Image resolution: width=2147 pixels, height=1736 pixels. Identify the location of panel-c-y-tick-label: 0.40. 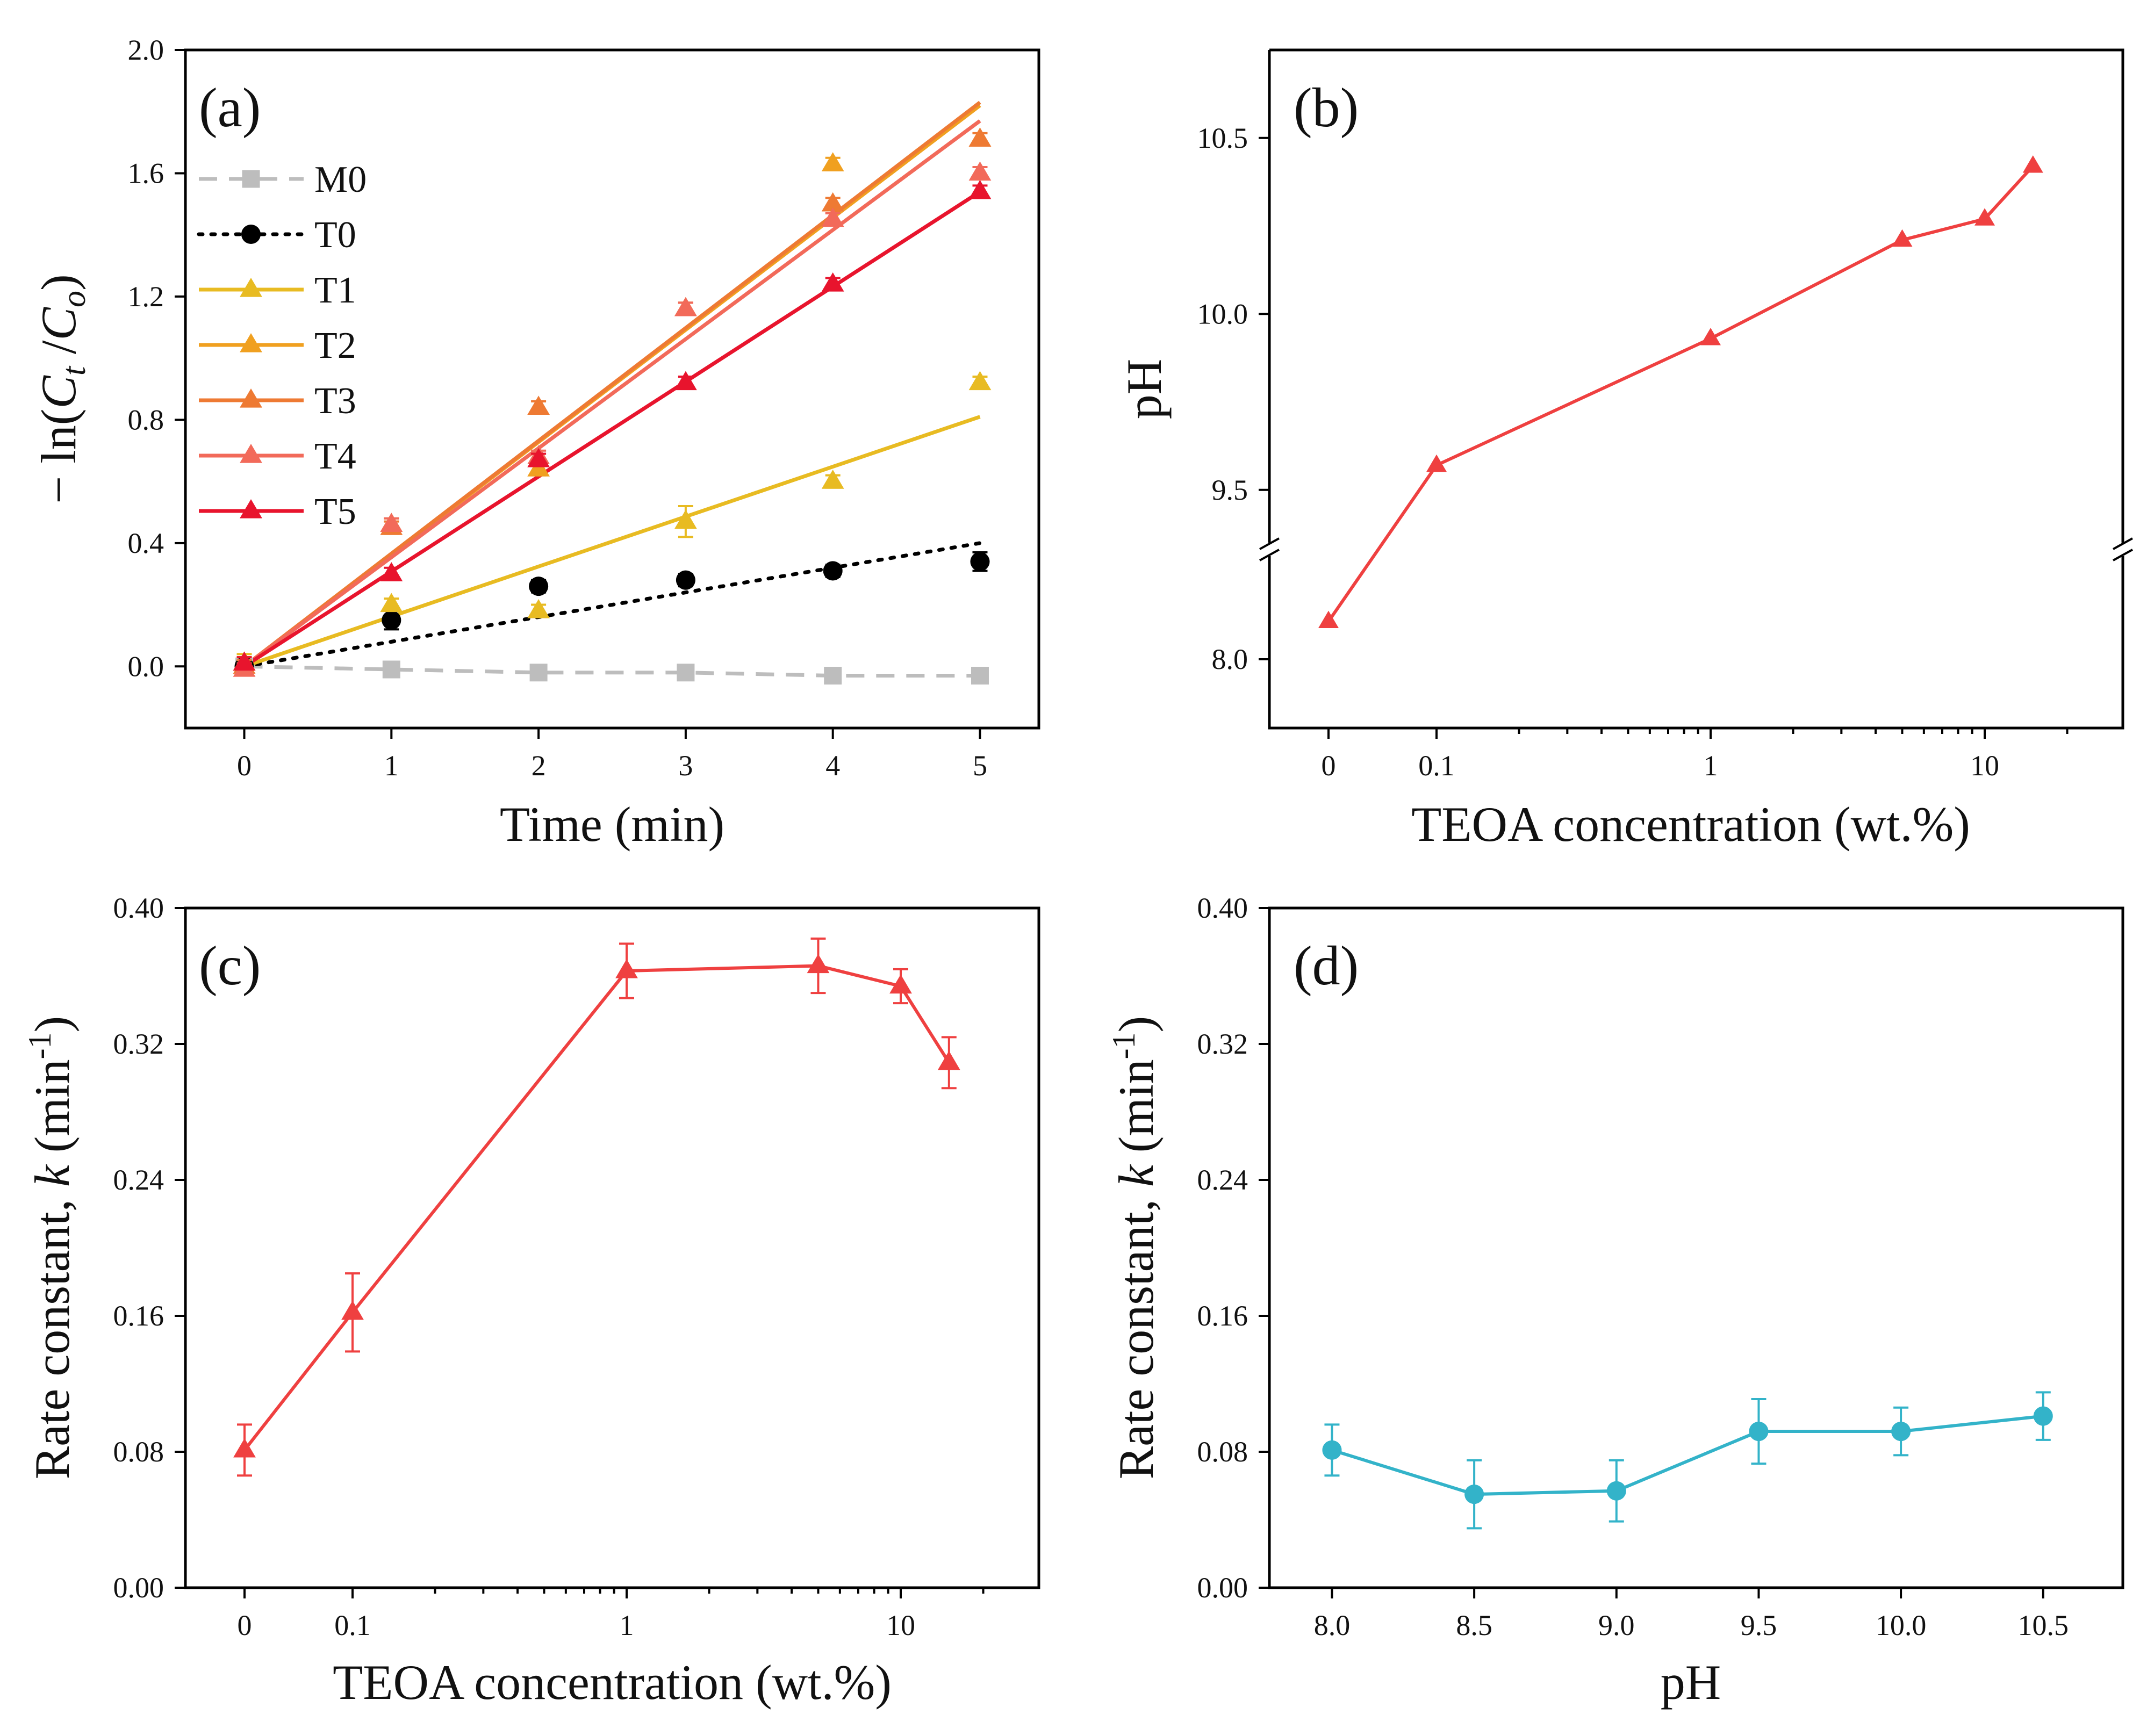
(139, 908).